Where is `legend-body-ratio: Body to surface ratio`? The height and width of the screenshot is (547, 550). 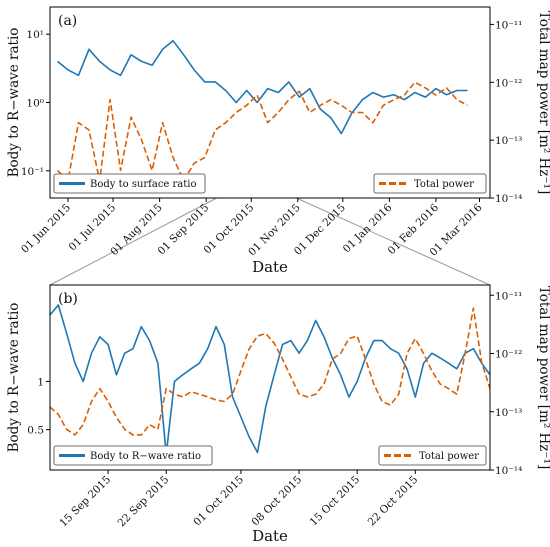 legend-body-ratio: Body to surface ratio is located at coordinates (129, 183).